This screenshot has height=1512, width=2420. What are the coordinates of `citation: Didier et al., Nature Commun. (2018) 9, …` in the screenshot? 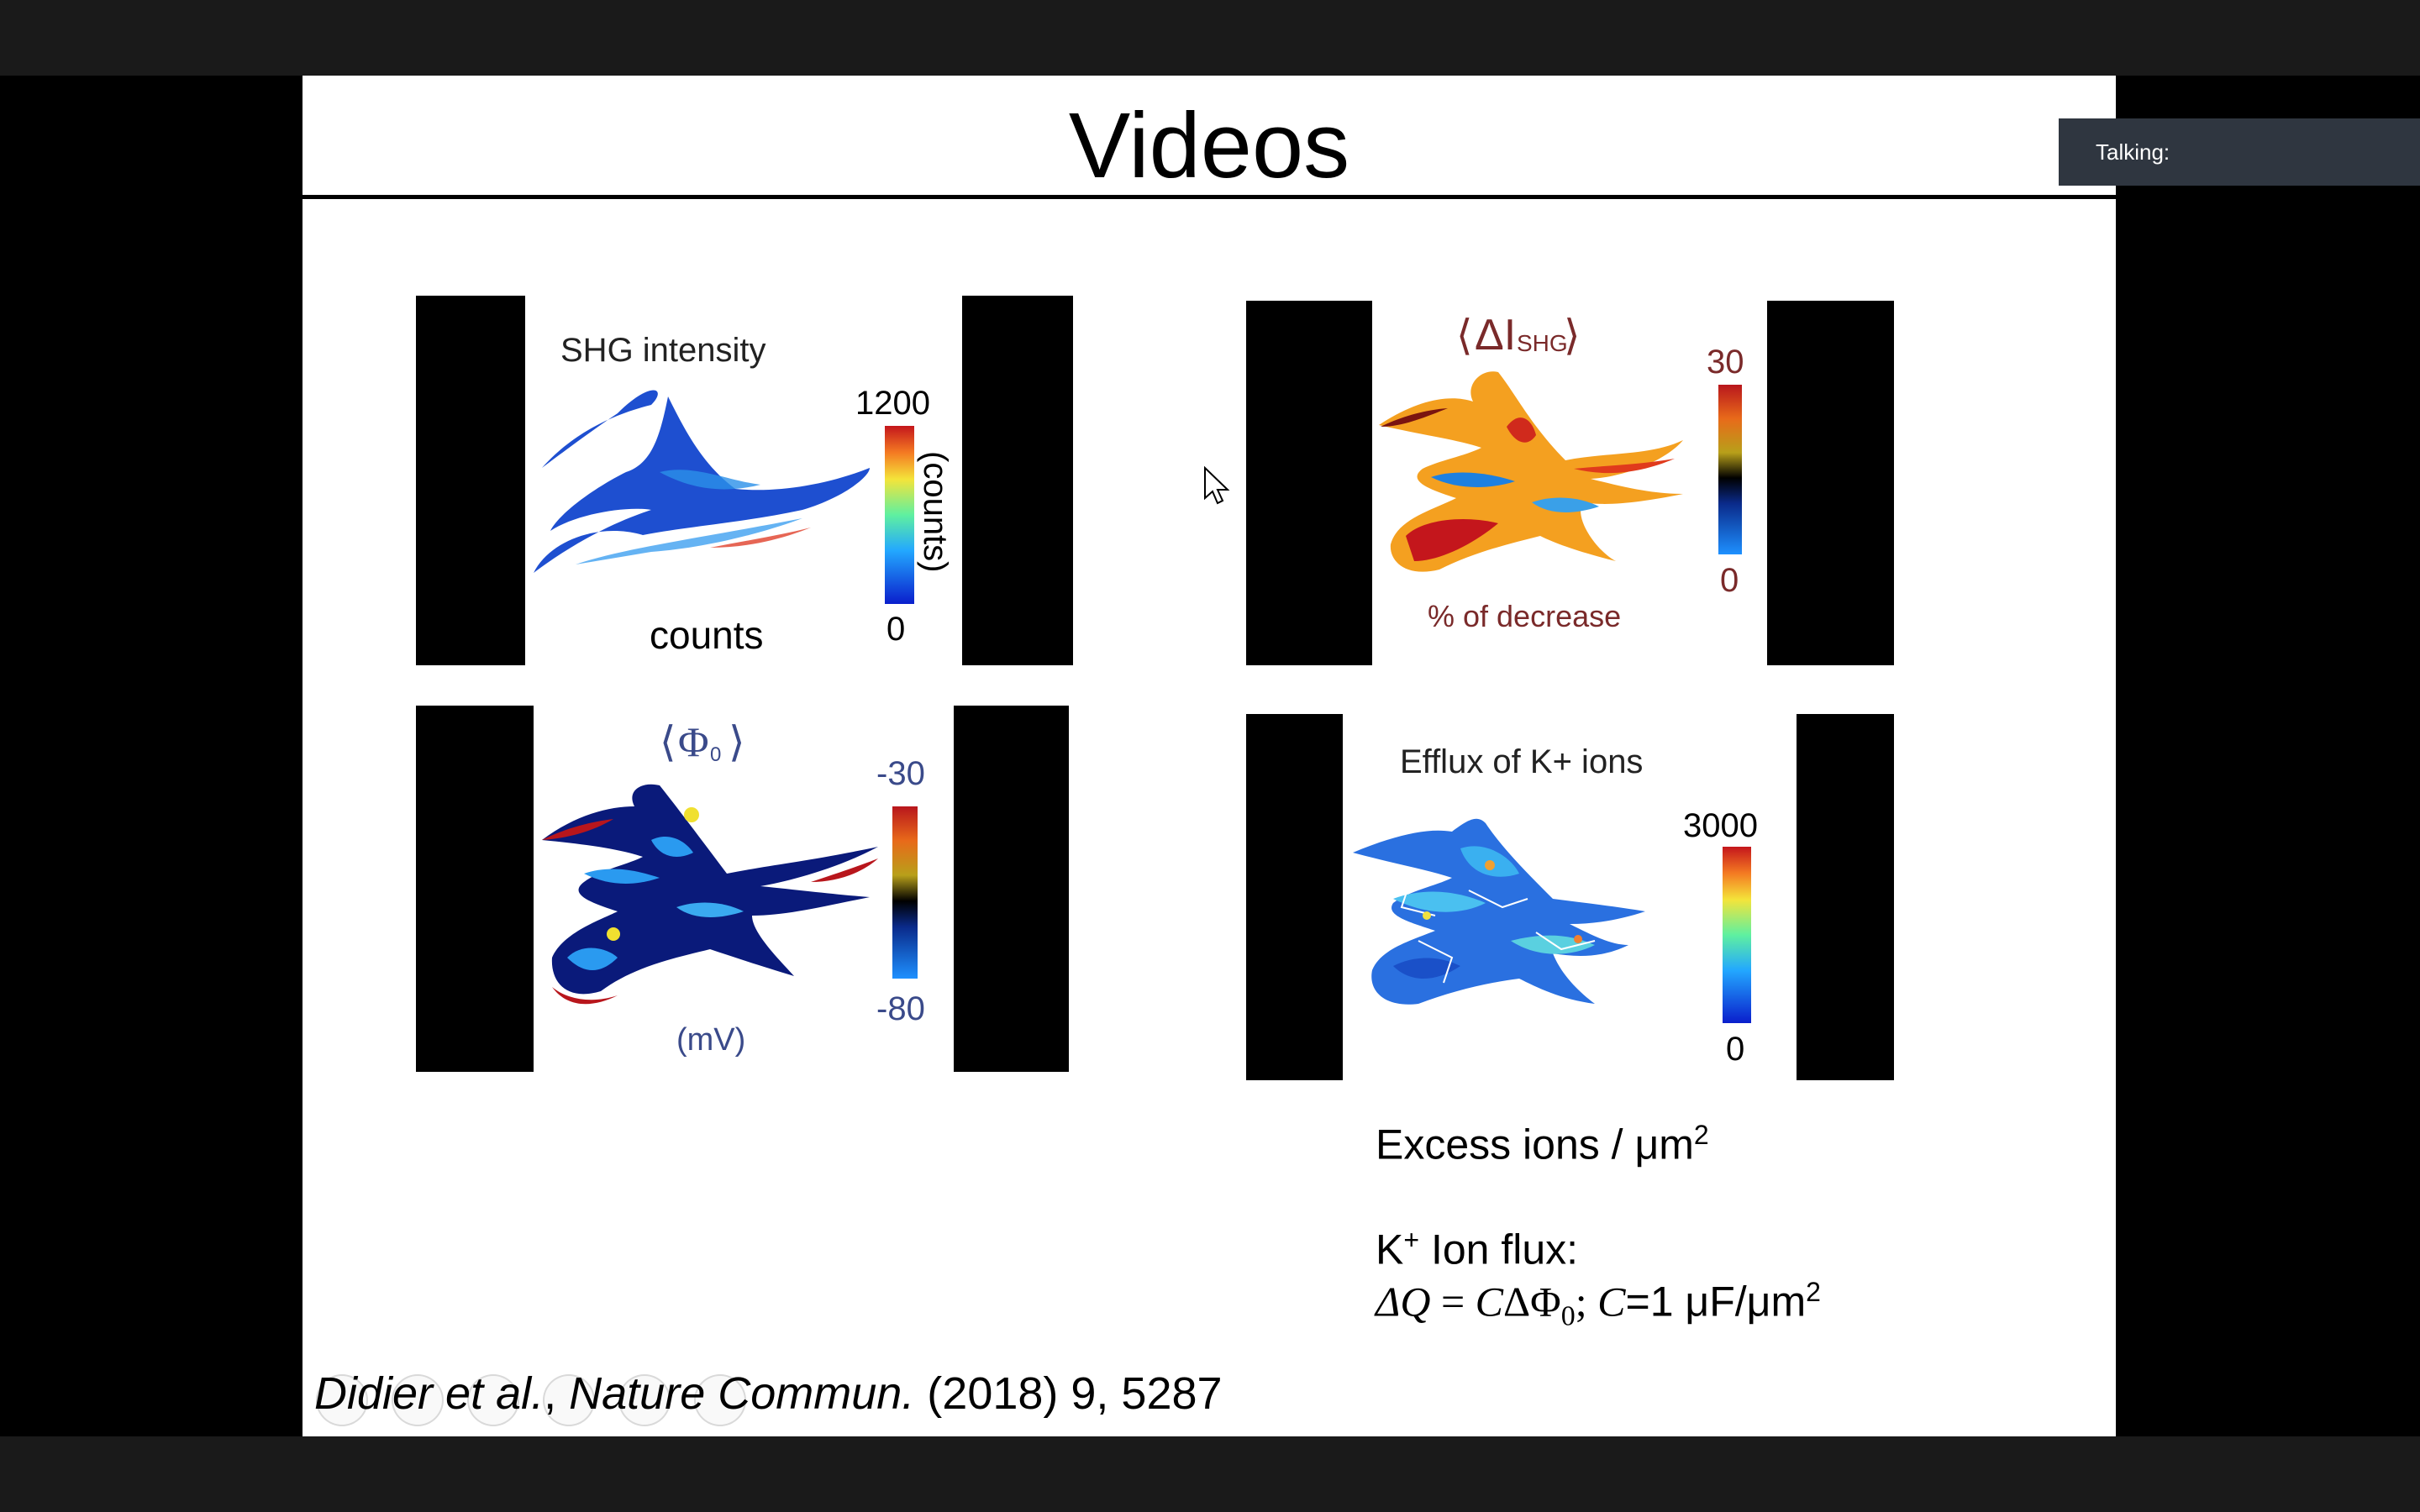 It's located at (768, 1394).